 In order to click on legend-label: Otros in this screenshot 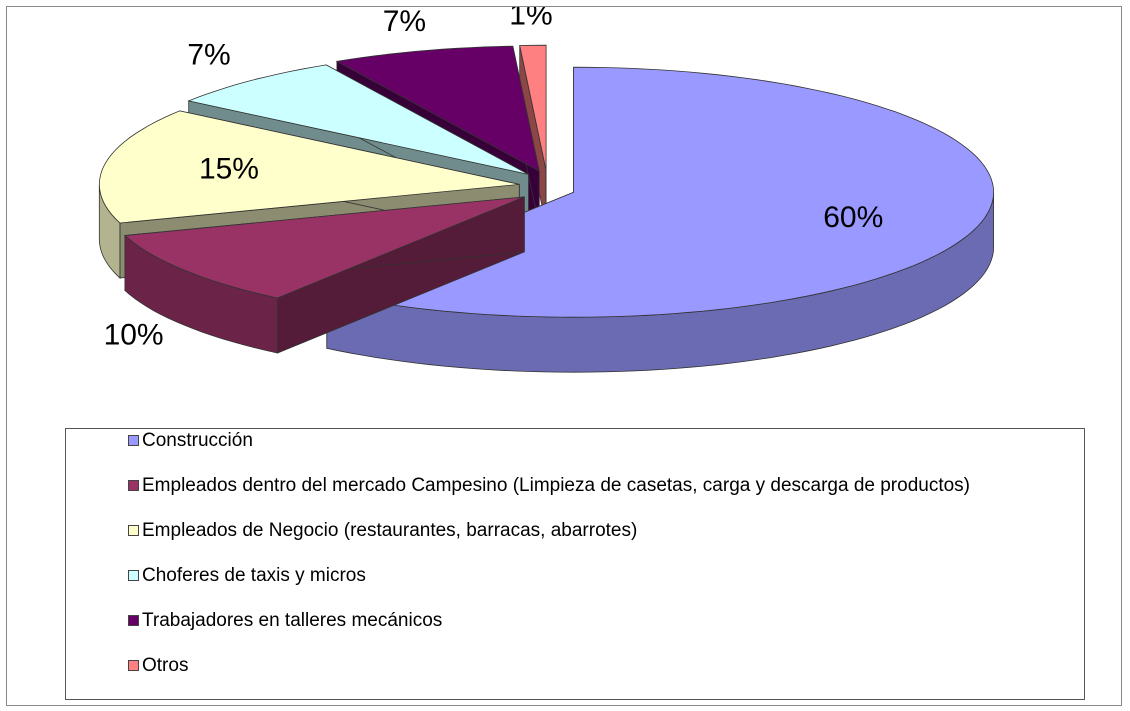, I will do `click(165, 665)`.